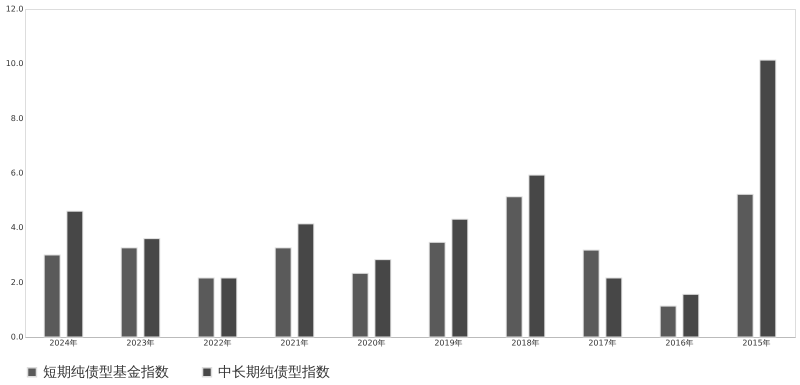 The width and height of the screenshot is (800, 385). What do you see at coordinates (17, 337) in the screenshot?
I see `y-tick-label: 0.0` at bounding box center [17, 337].